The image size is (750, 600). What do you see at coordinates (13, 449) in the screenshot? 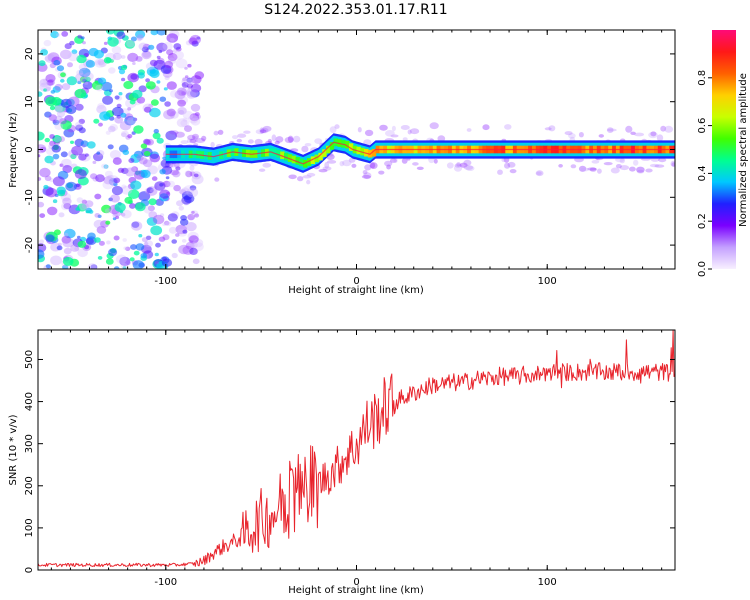
I see `snr-y-label: SNR (10 * v/v)` at bounding box center [13, 449].